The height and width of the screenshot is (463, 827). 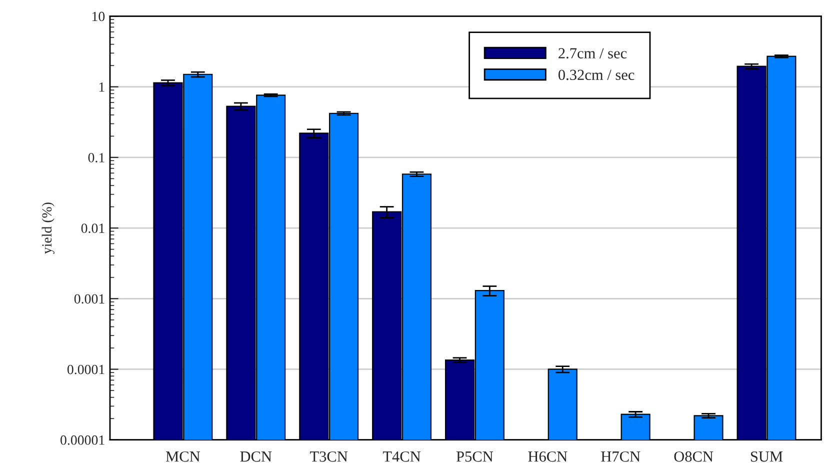 What do you see at coordinates (620, 456) in the screenshot?
I see `x-tick-label: H7CN` at bounding box center [620, 456].